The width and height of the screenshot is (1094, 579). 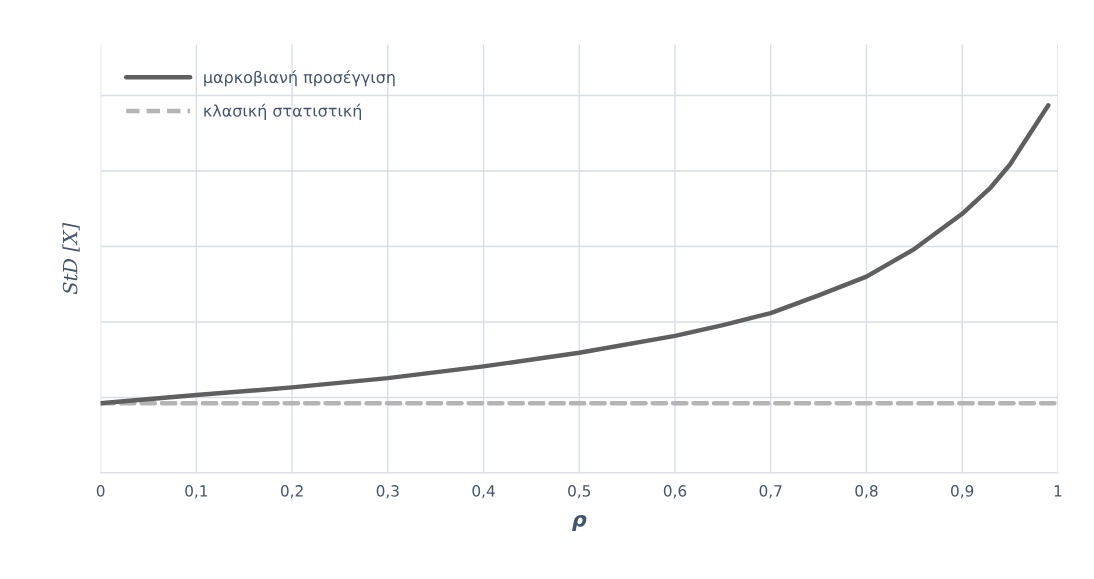 What do you see at coordinates (579, 492) in the screenshot?
I see `x-tick-label: 0,5` at bounding box center [579, 492].